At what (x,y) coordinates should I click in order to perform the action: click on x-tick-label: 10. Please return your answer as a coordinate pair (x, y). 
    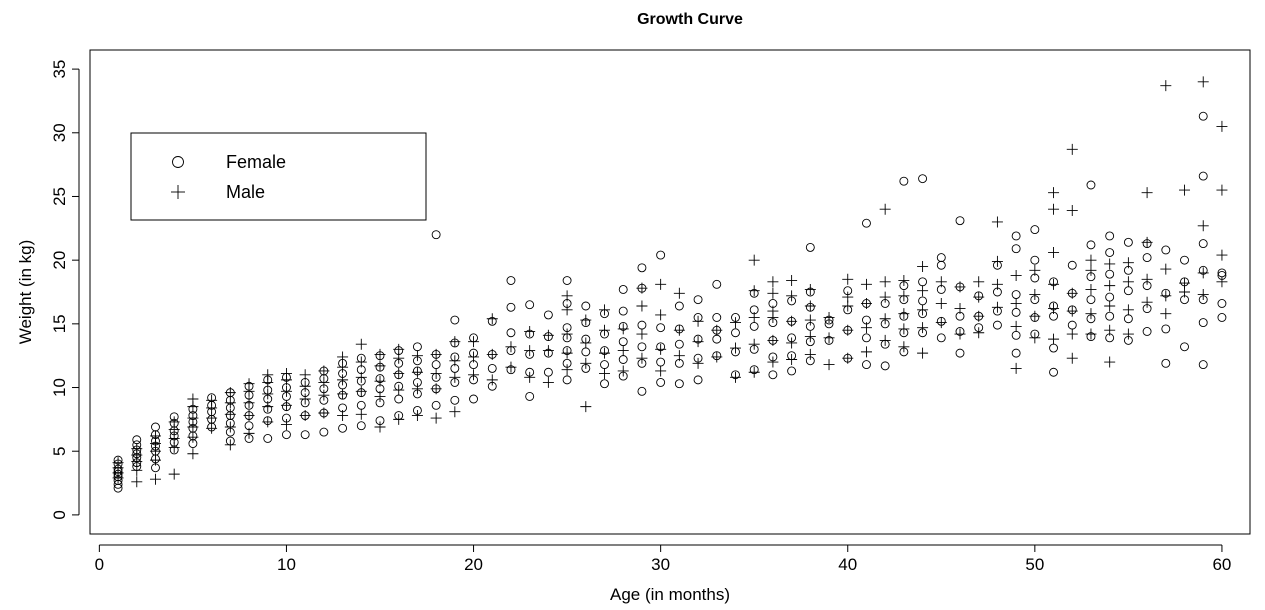
    Looking at the image, I should click on (286, 564).